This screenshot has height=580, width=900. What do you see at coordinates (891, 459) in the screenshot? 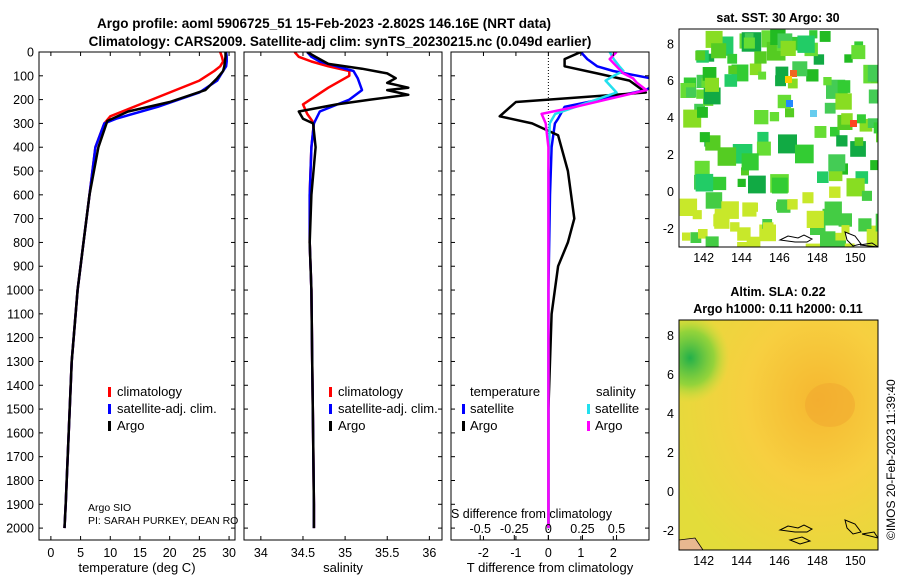
I see `imos-watermark: ©IMOS 20-Feb-2023 11:39:40` at bounding box center [891, 459].